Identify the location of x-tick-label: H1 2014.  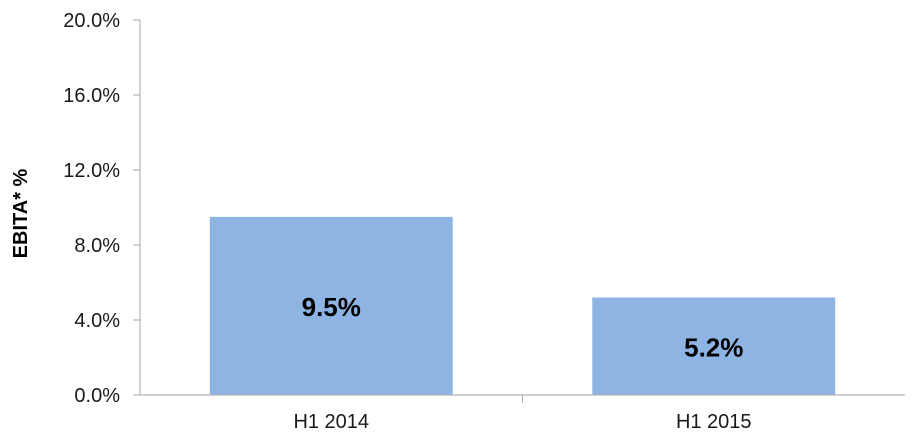
(331, 422).